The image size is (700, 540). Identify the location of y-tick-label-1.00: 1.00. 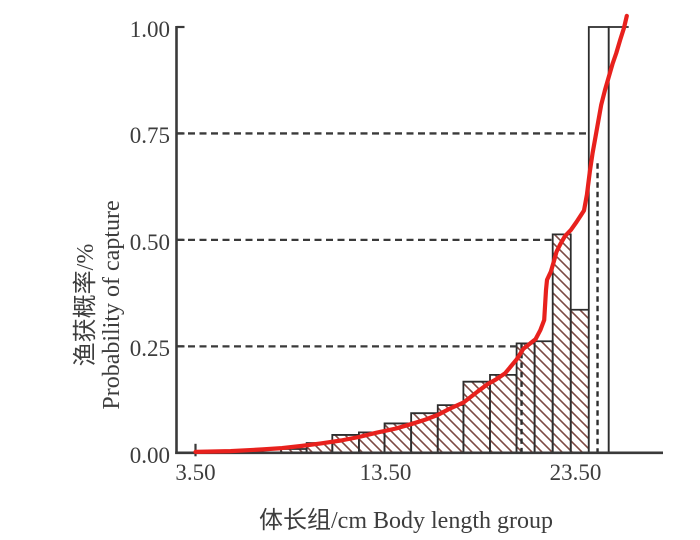
(149, 29).